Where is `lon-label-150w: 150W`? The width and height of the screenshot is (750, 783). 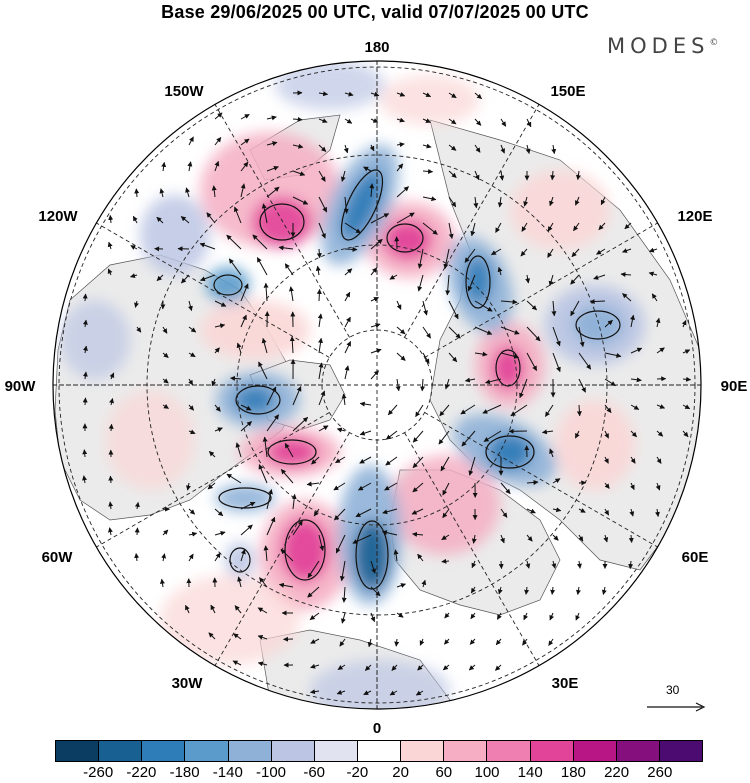 lon-label-150w: 150W is located at coordinates (184, 91).